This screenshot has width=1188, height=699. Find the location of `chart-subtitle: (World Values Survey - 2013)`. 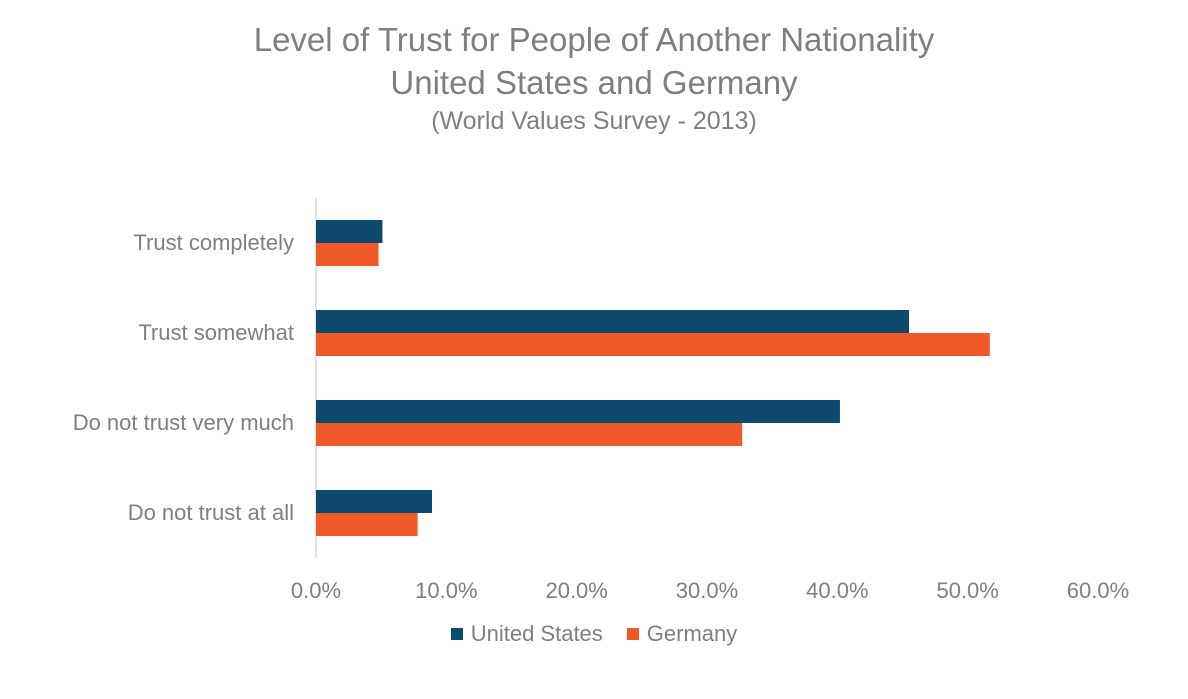

chart-subtitle: (World Values Survey - 2013) is located at coordinates (594, 121).